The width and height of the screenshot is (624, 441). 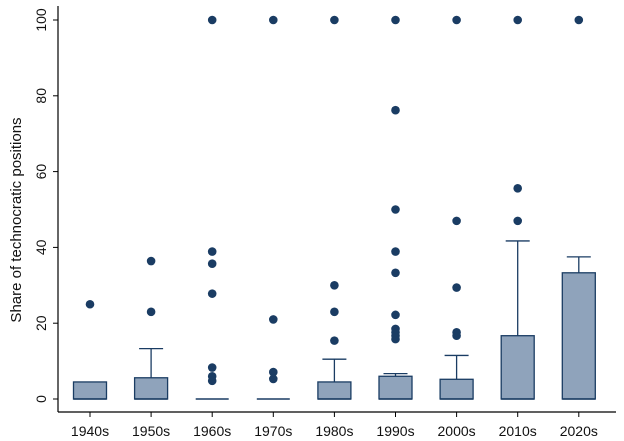 What do you see at coordinates (151, 431) in the screenshot?
I see `x-tick-label: 1950s` at bounding box center [151, 431].